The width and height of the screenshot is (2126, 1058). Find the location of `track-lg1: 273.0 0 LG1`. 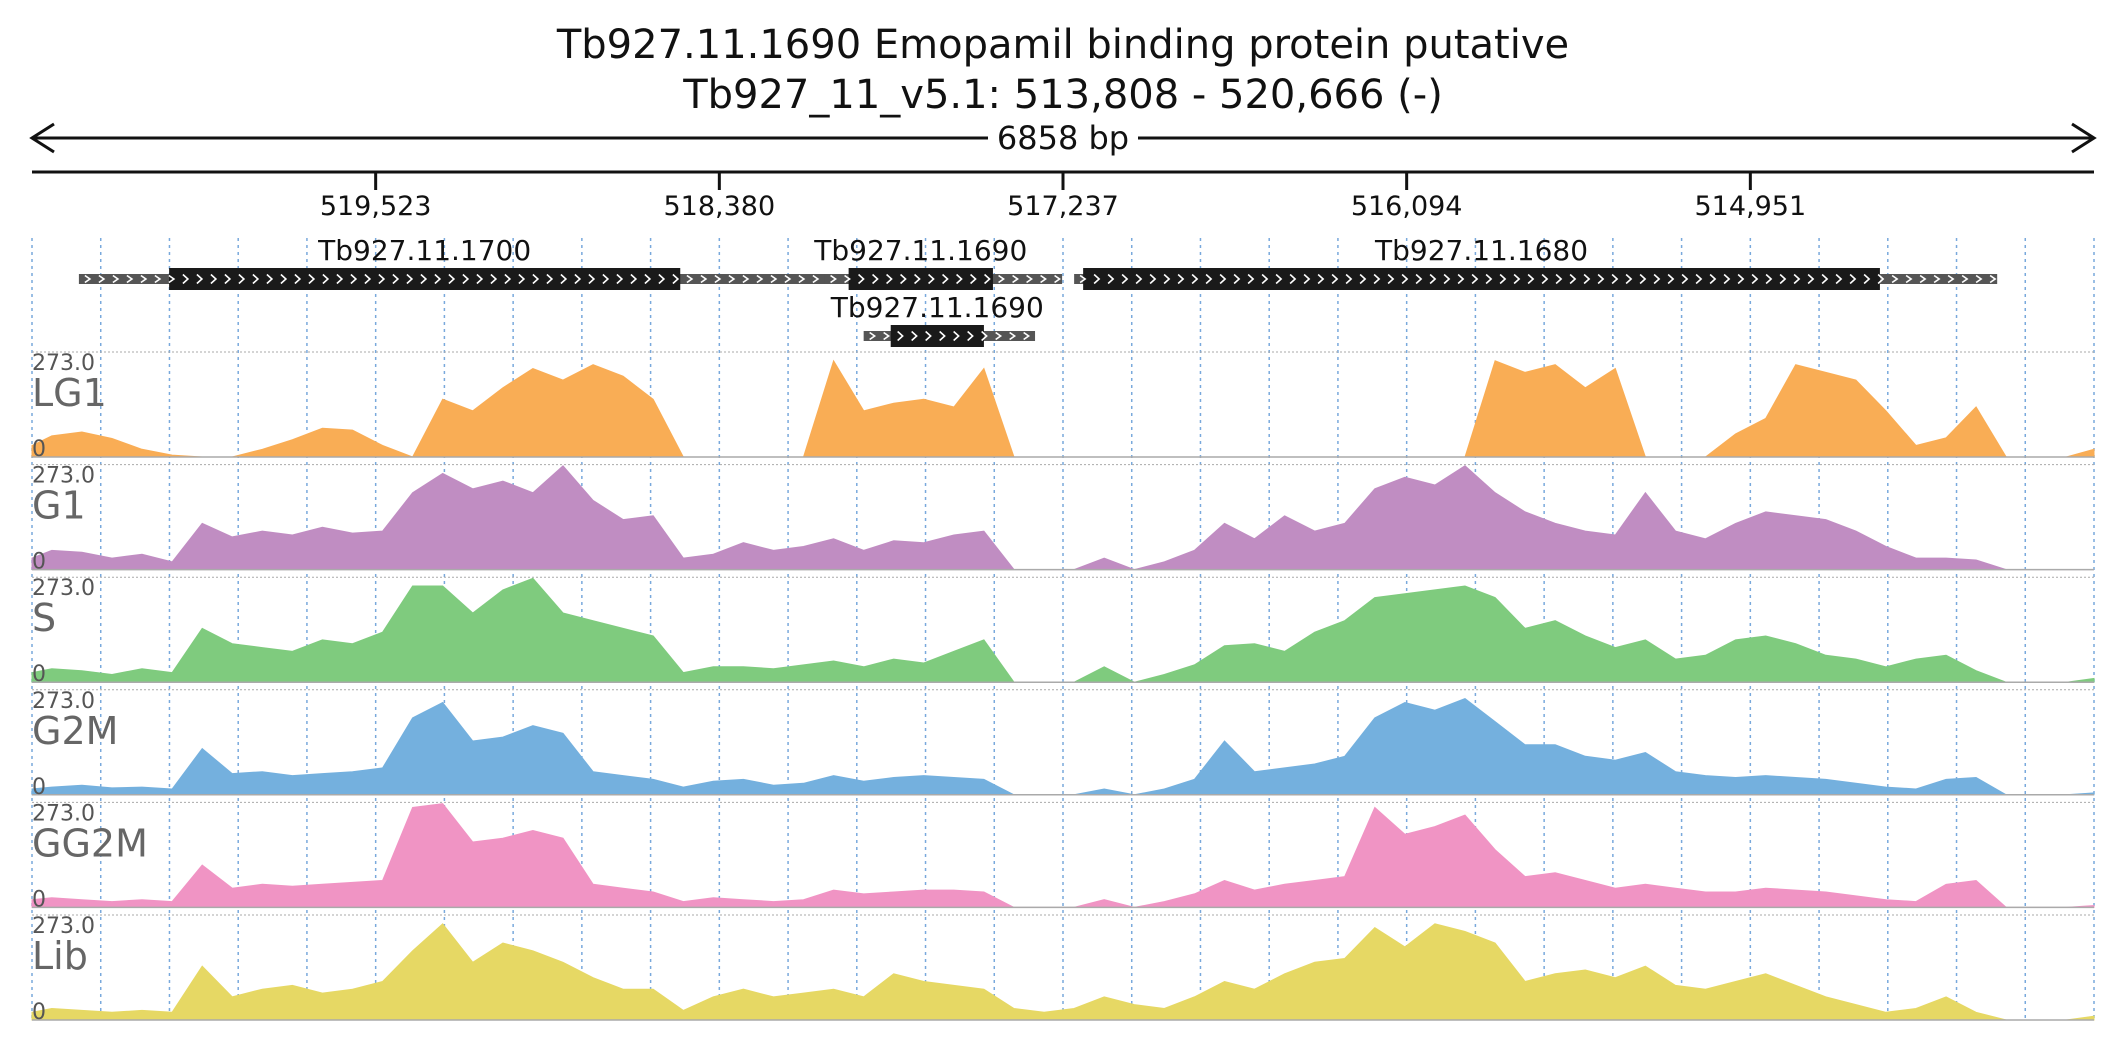

track-lg1: 273.0 0 LG1 is located at coordinates (1063, 406).